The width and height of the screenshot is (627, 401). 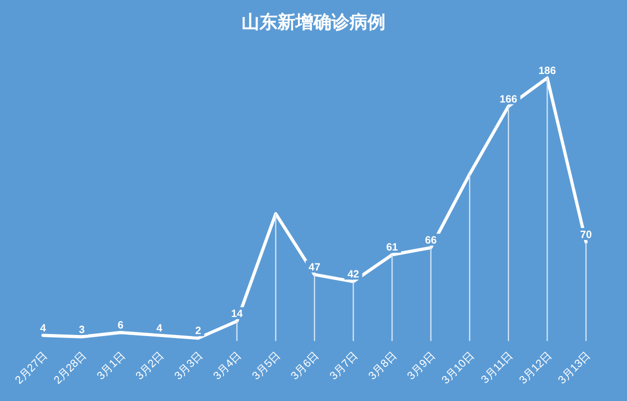 What do you see at coordinates (305, 366) in the screenshot?
I see `x-tick-label: 3月6日` at bounding box center [305, 366].